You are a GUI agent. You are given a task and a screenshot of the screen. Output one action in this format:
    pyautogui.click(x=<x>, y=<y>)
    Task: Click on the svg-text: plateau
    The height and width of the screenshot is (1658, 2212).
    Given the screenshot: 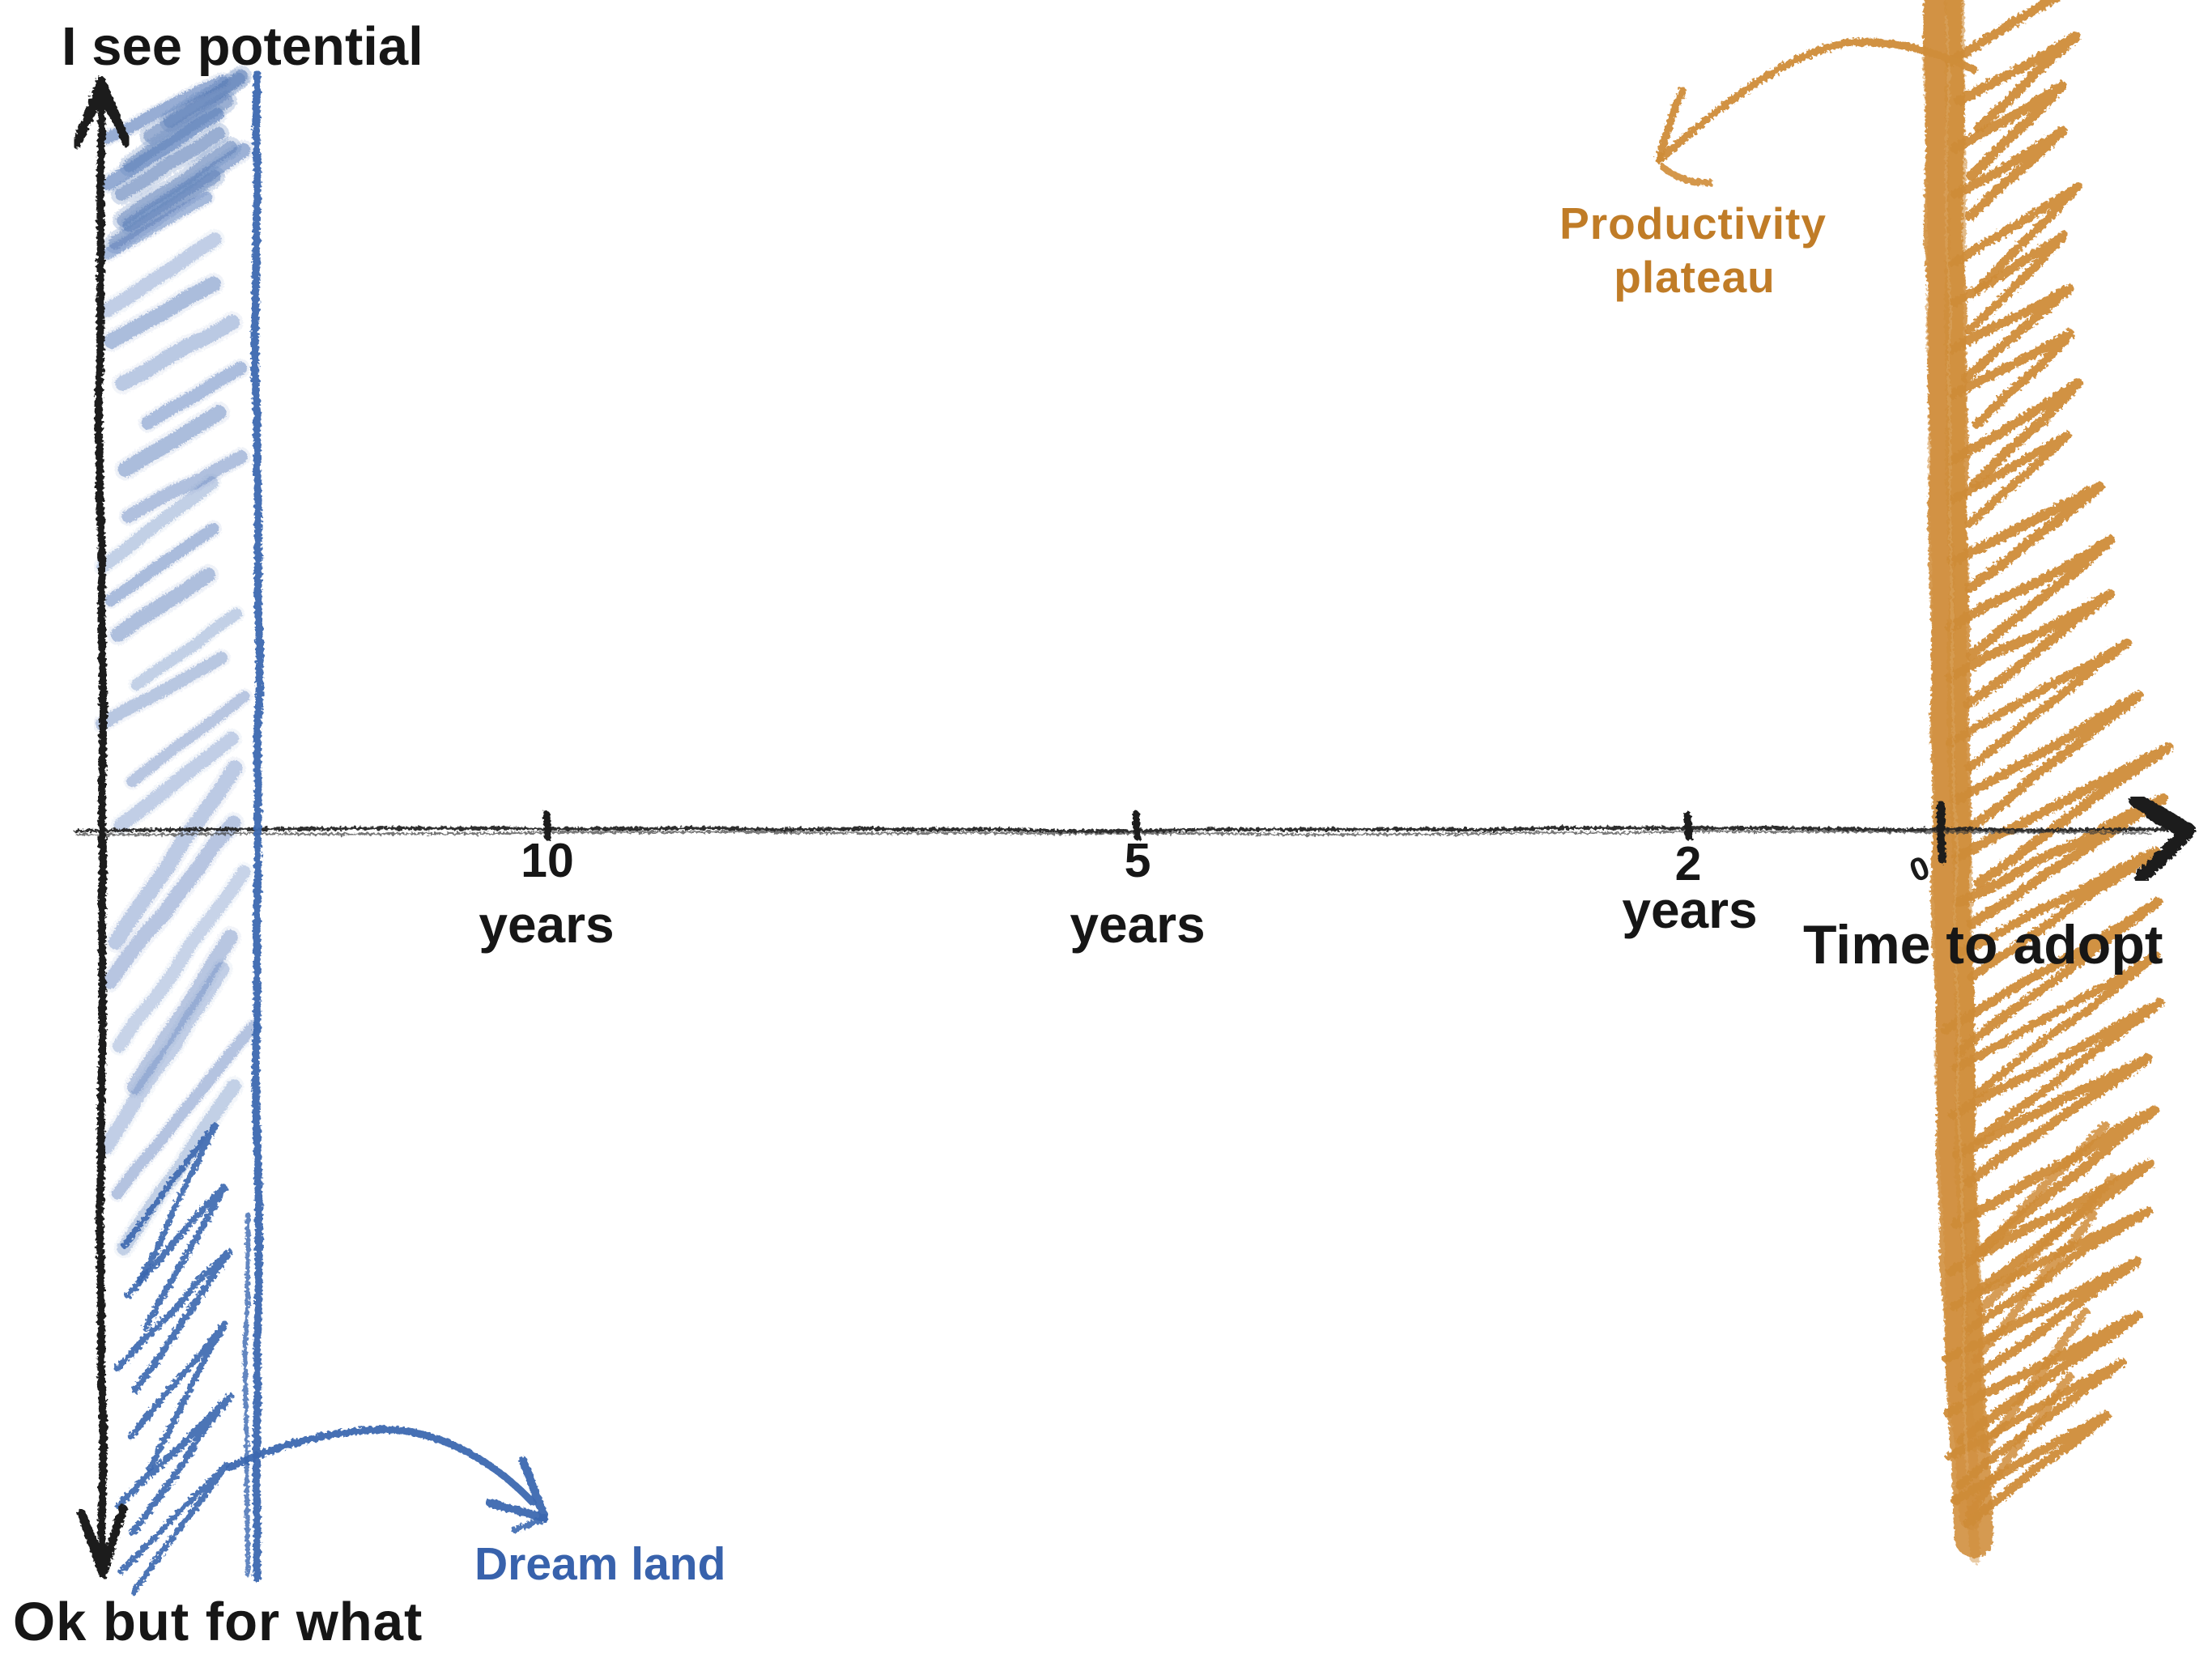 What is the action you would take?
    pyautogui.click(x=1695, y=277)
    